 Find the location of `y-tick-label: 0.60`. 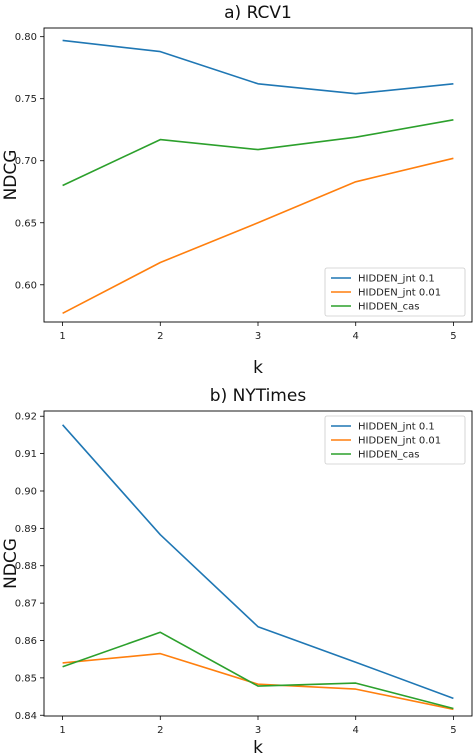

y-tick-label: 0.60 is located at coordinates (26, 285).